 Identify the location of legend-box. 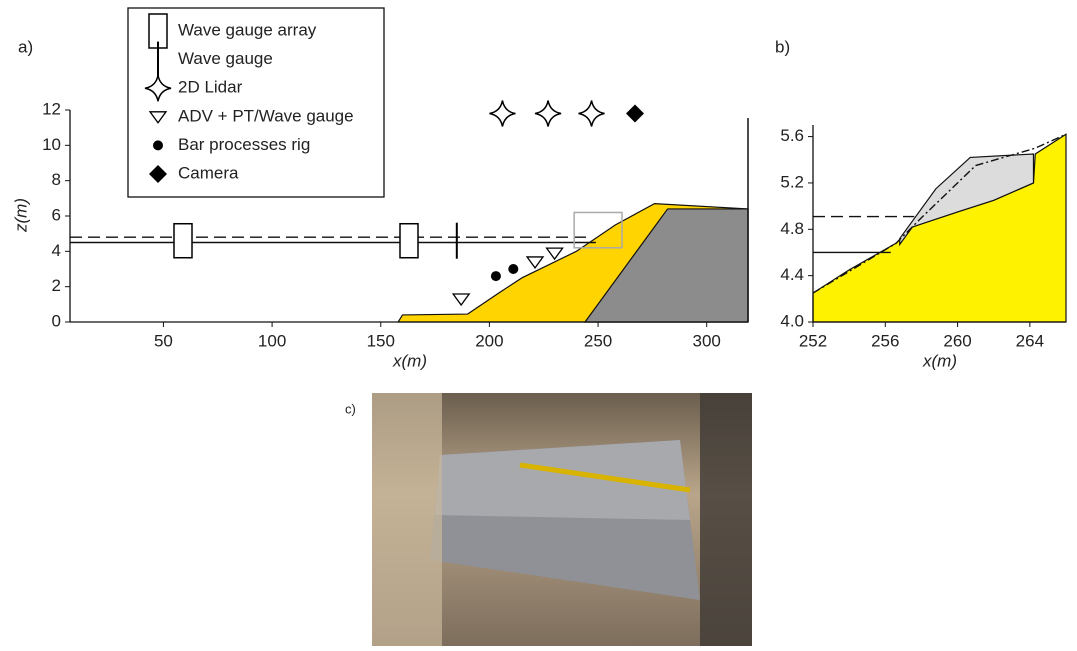
(256, 102).